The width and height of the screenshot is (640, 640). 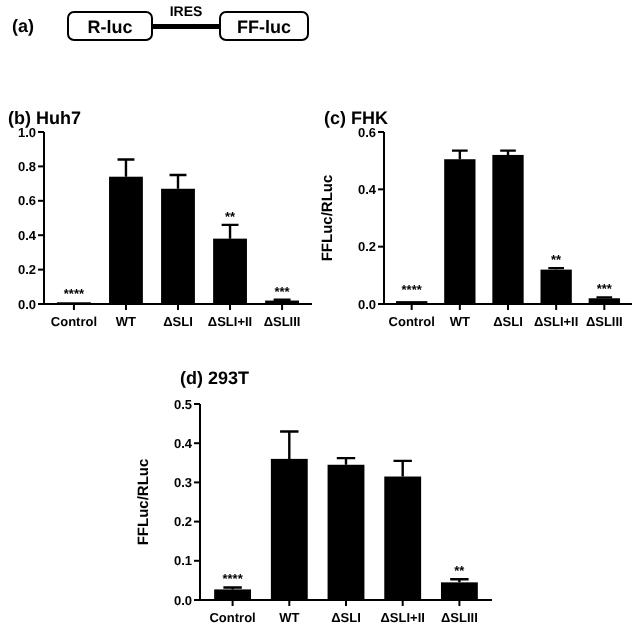 I want to click on text: R-luc, so click(x=110, y=27).